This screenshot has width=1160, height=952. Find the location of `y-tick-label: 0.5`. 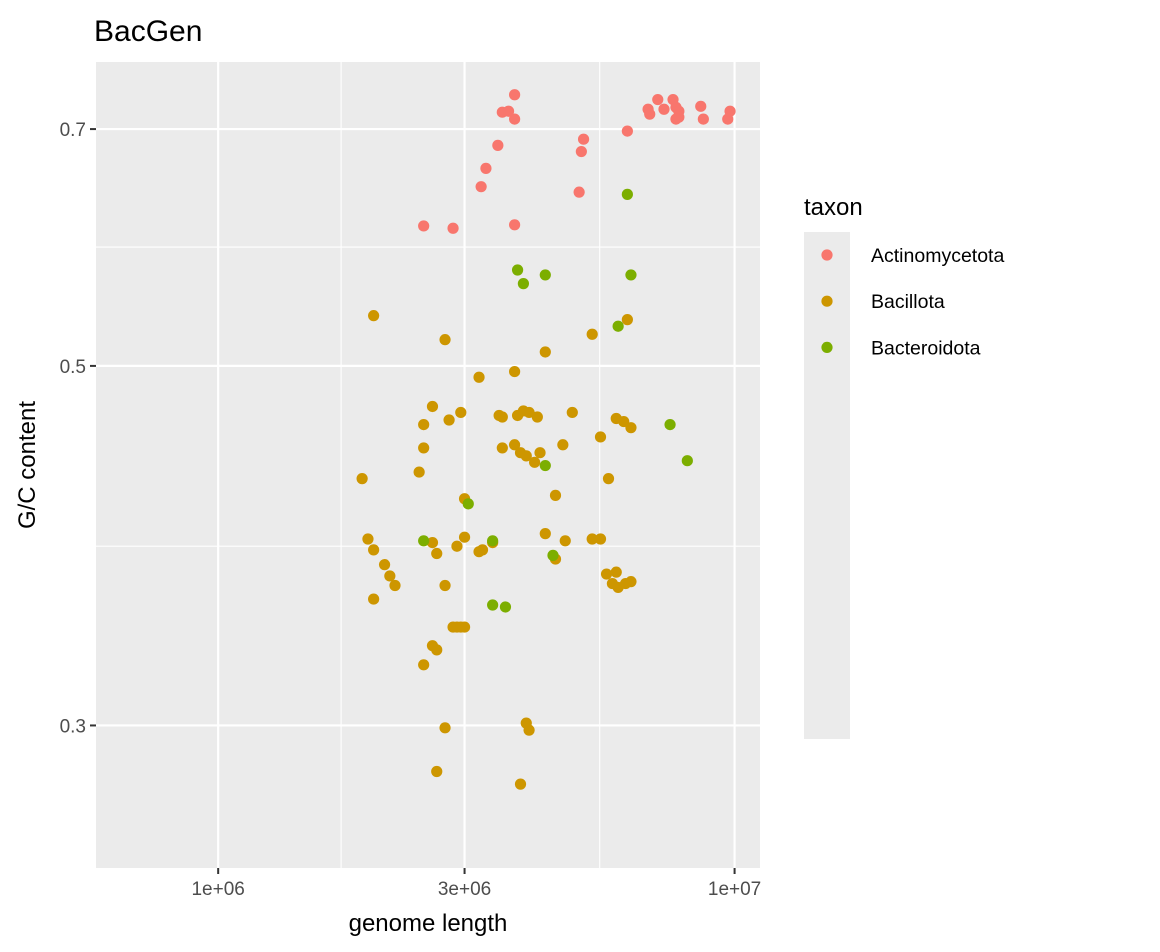

y-tick-label: 0.5 is located at coordinates (73, 367).